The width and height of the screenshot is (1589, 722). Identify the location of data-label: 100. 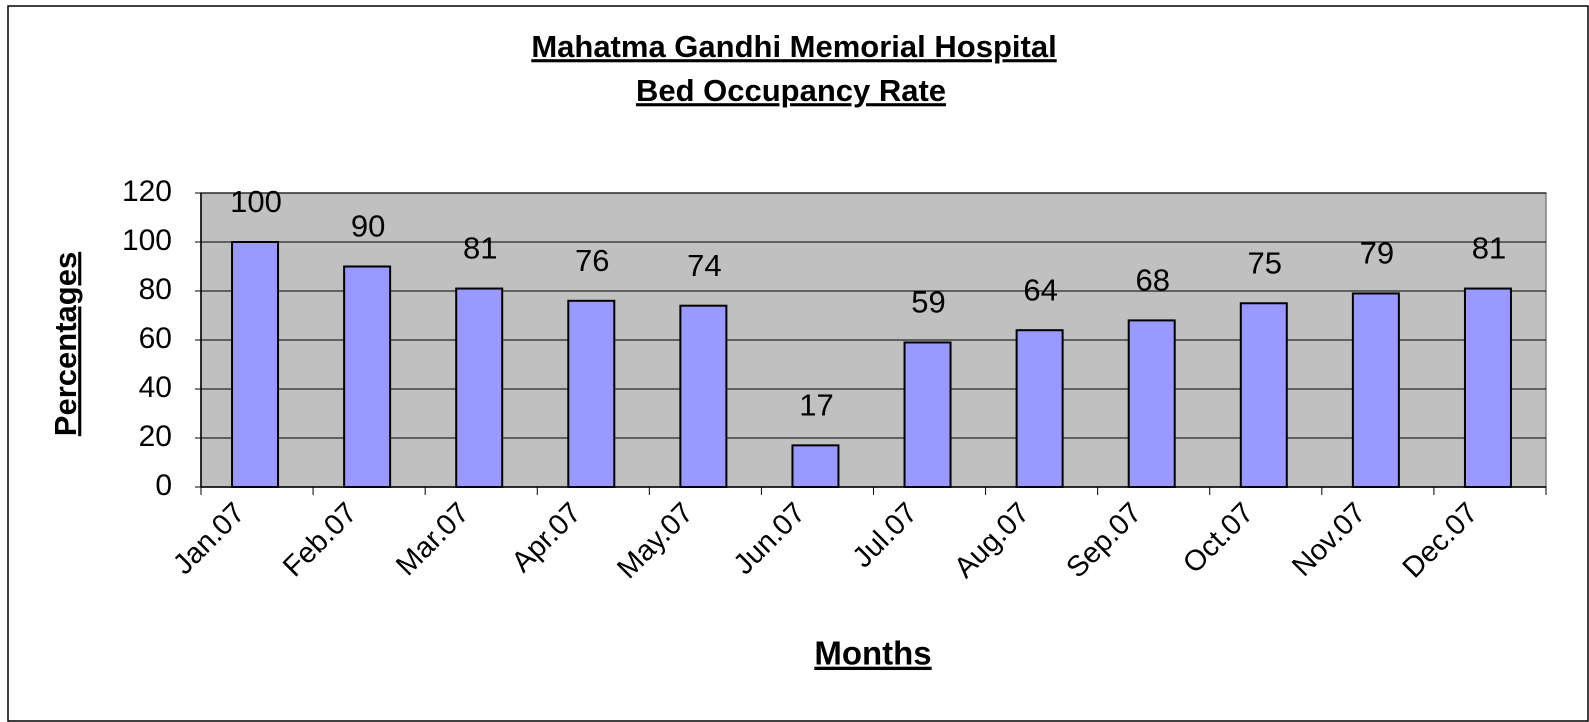
(256, 201).